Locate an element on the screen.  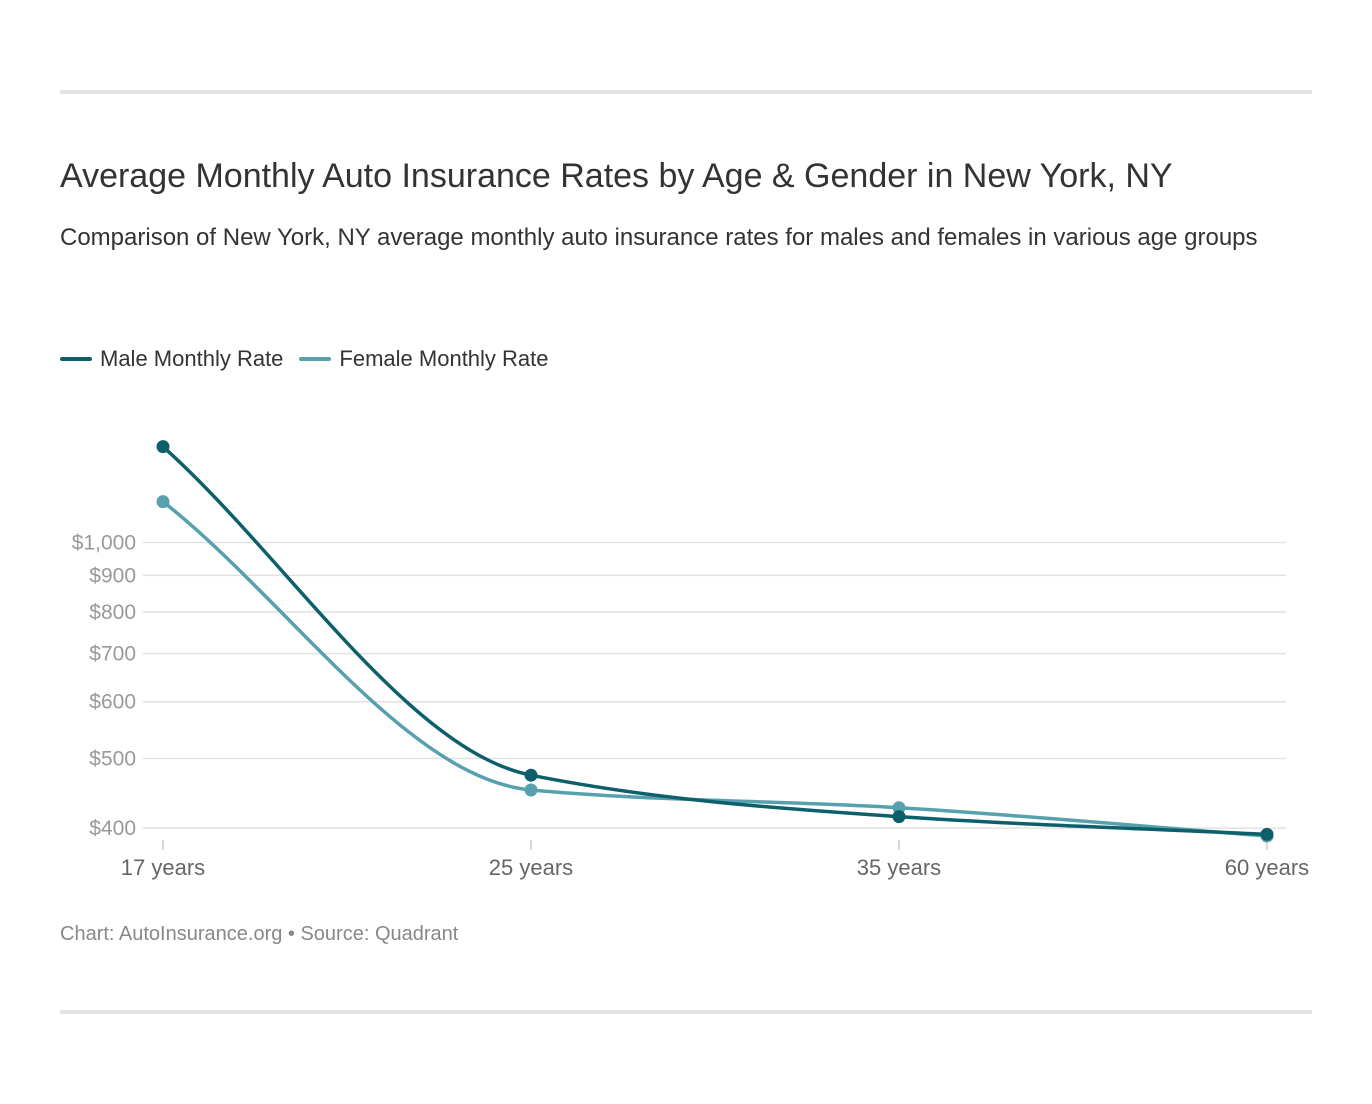
x-tick-label-3: 60 years is located at coordinates (1267, 867).